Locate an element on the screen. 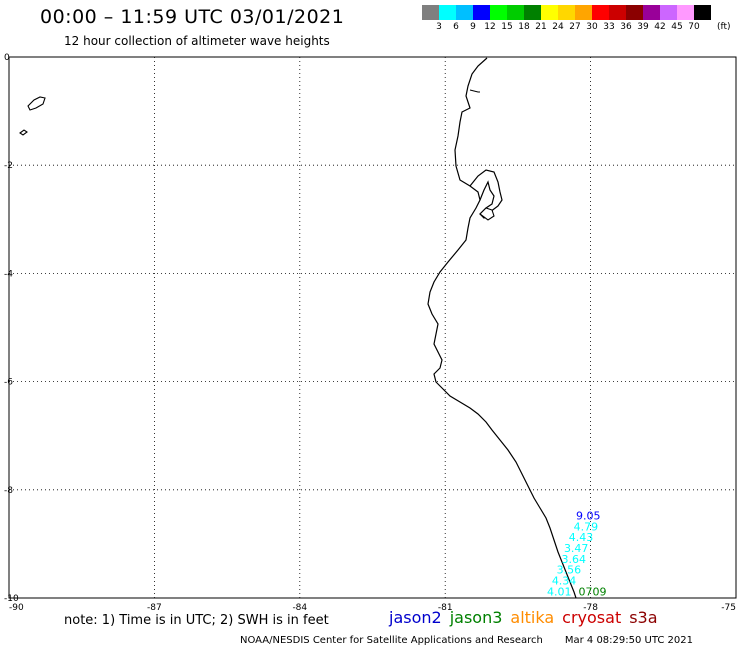 The image size is (740, 650). color-legend is located at coordinates (566, 12).